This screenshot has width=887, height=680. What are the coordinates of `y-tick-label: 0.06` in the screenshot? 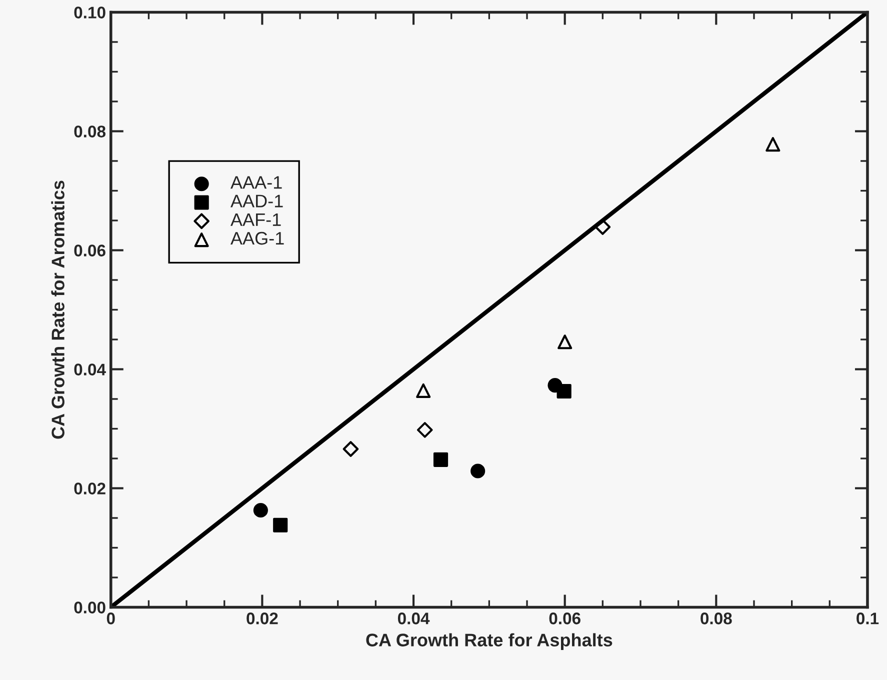 It's located at (90, 250).